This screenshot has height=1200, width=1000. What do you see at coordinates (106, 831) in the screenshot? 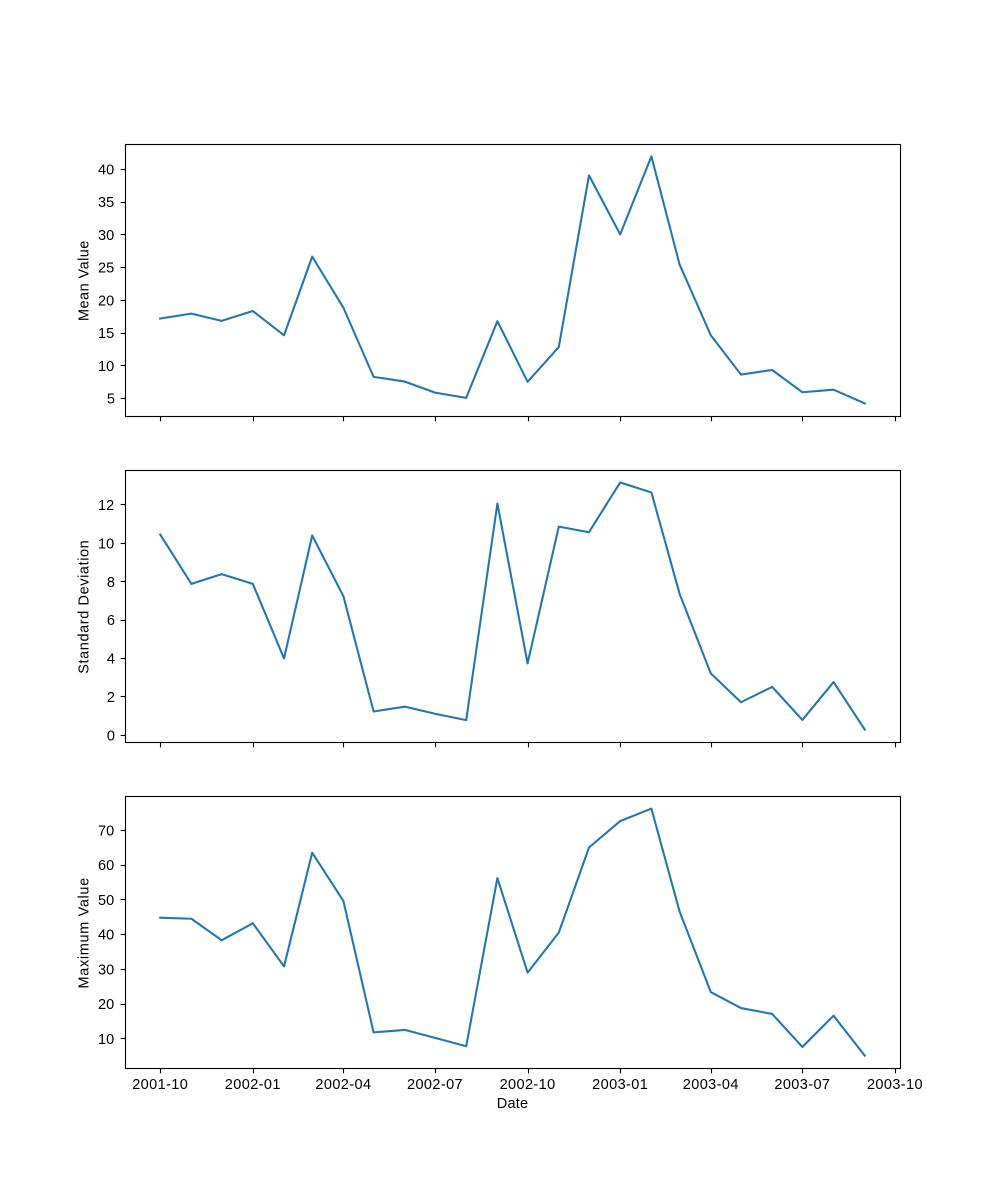
I see `svg-text: 70` at bounding box center [106, 831].